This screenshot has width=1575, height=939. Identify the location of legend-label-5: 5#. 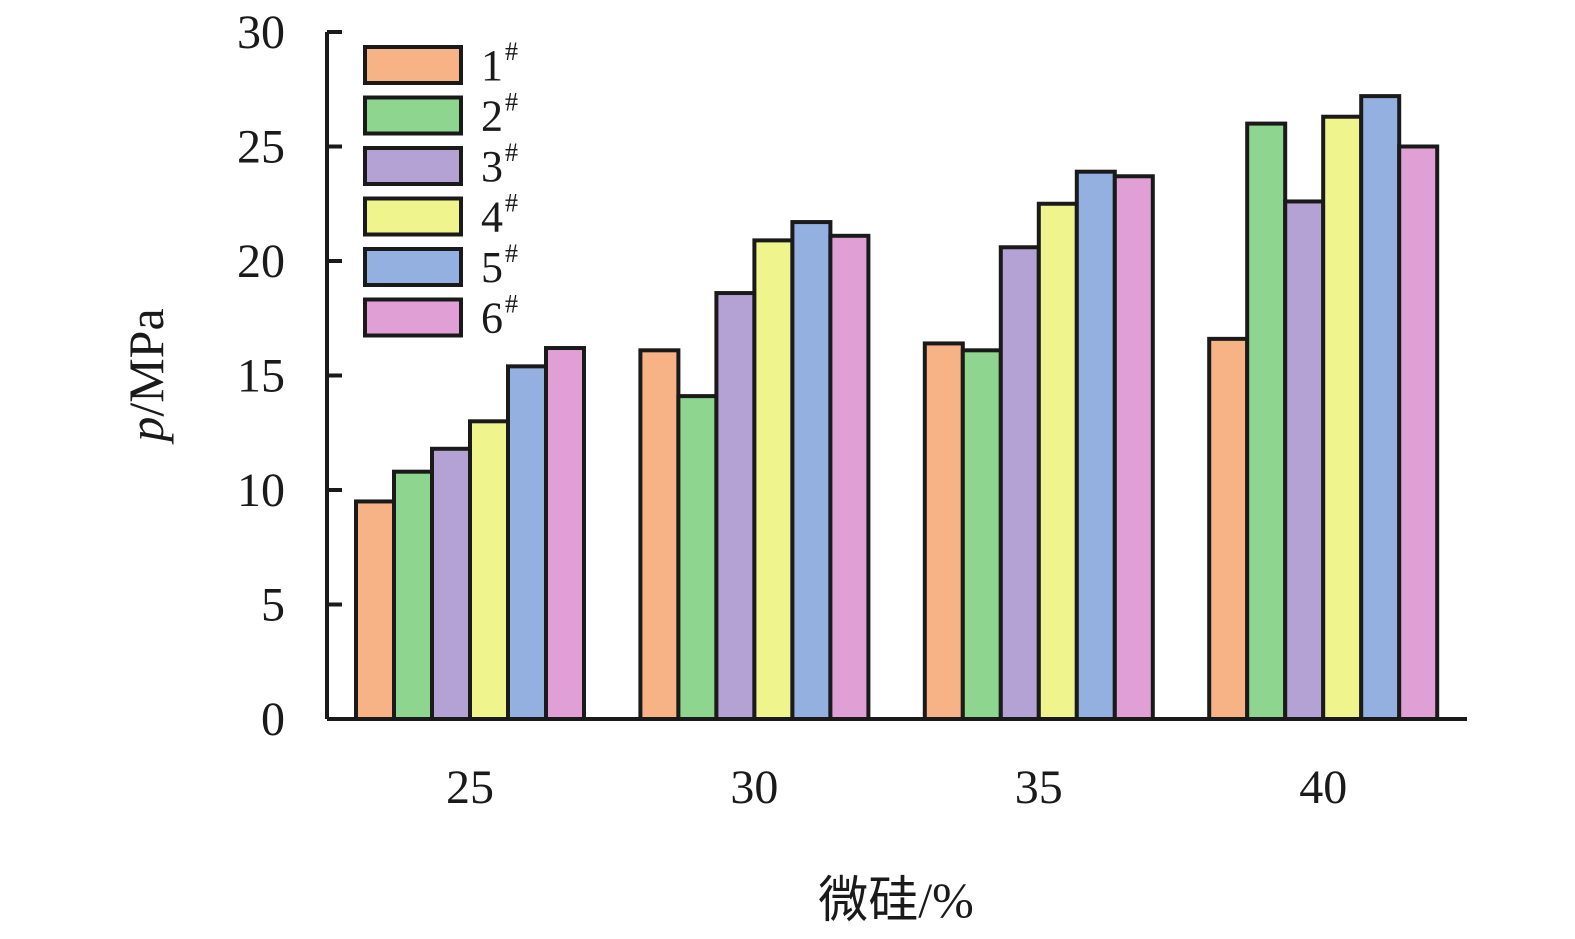
(499, 265).